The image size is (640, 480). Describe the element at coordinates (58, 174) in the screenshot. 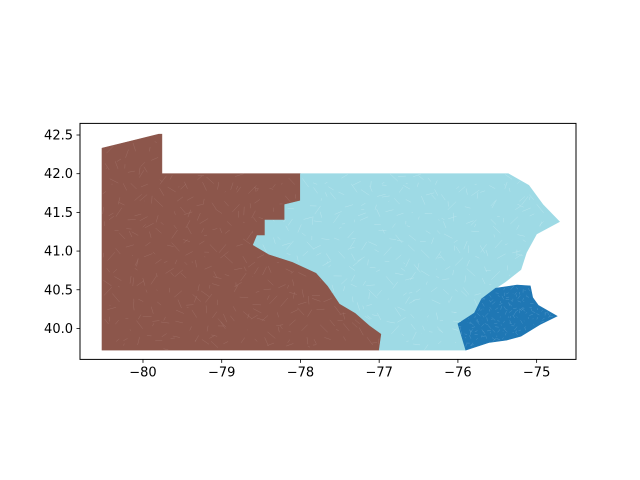

I see `y-tick-label: 42.0` at that location.